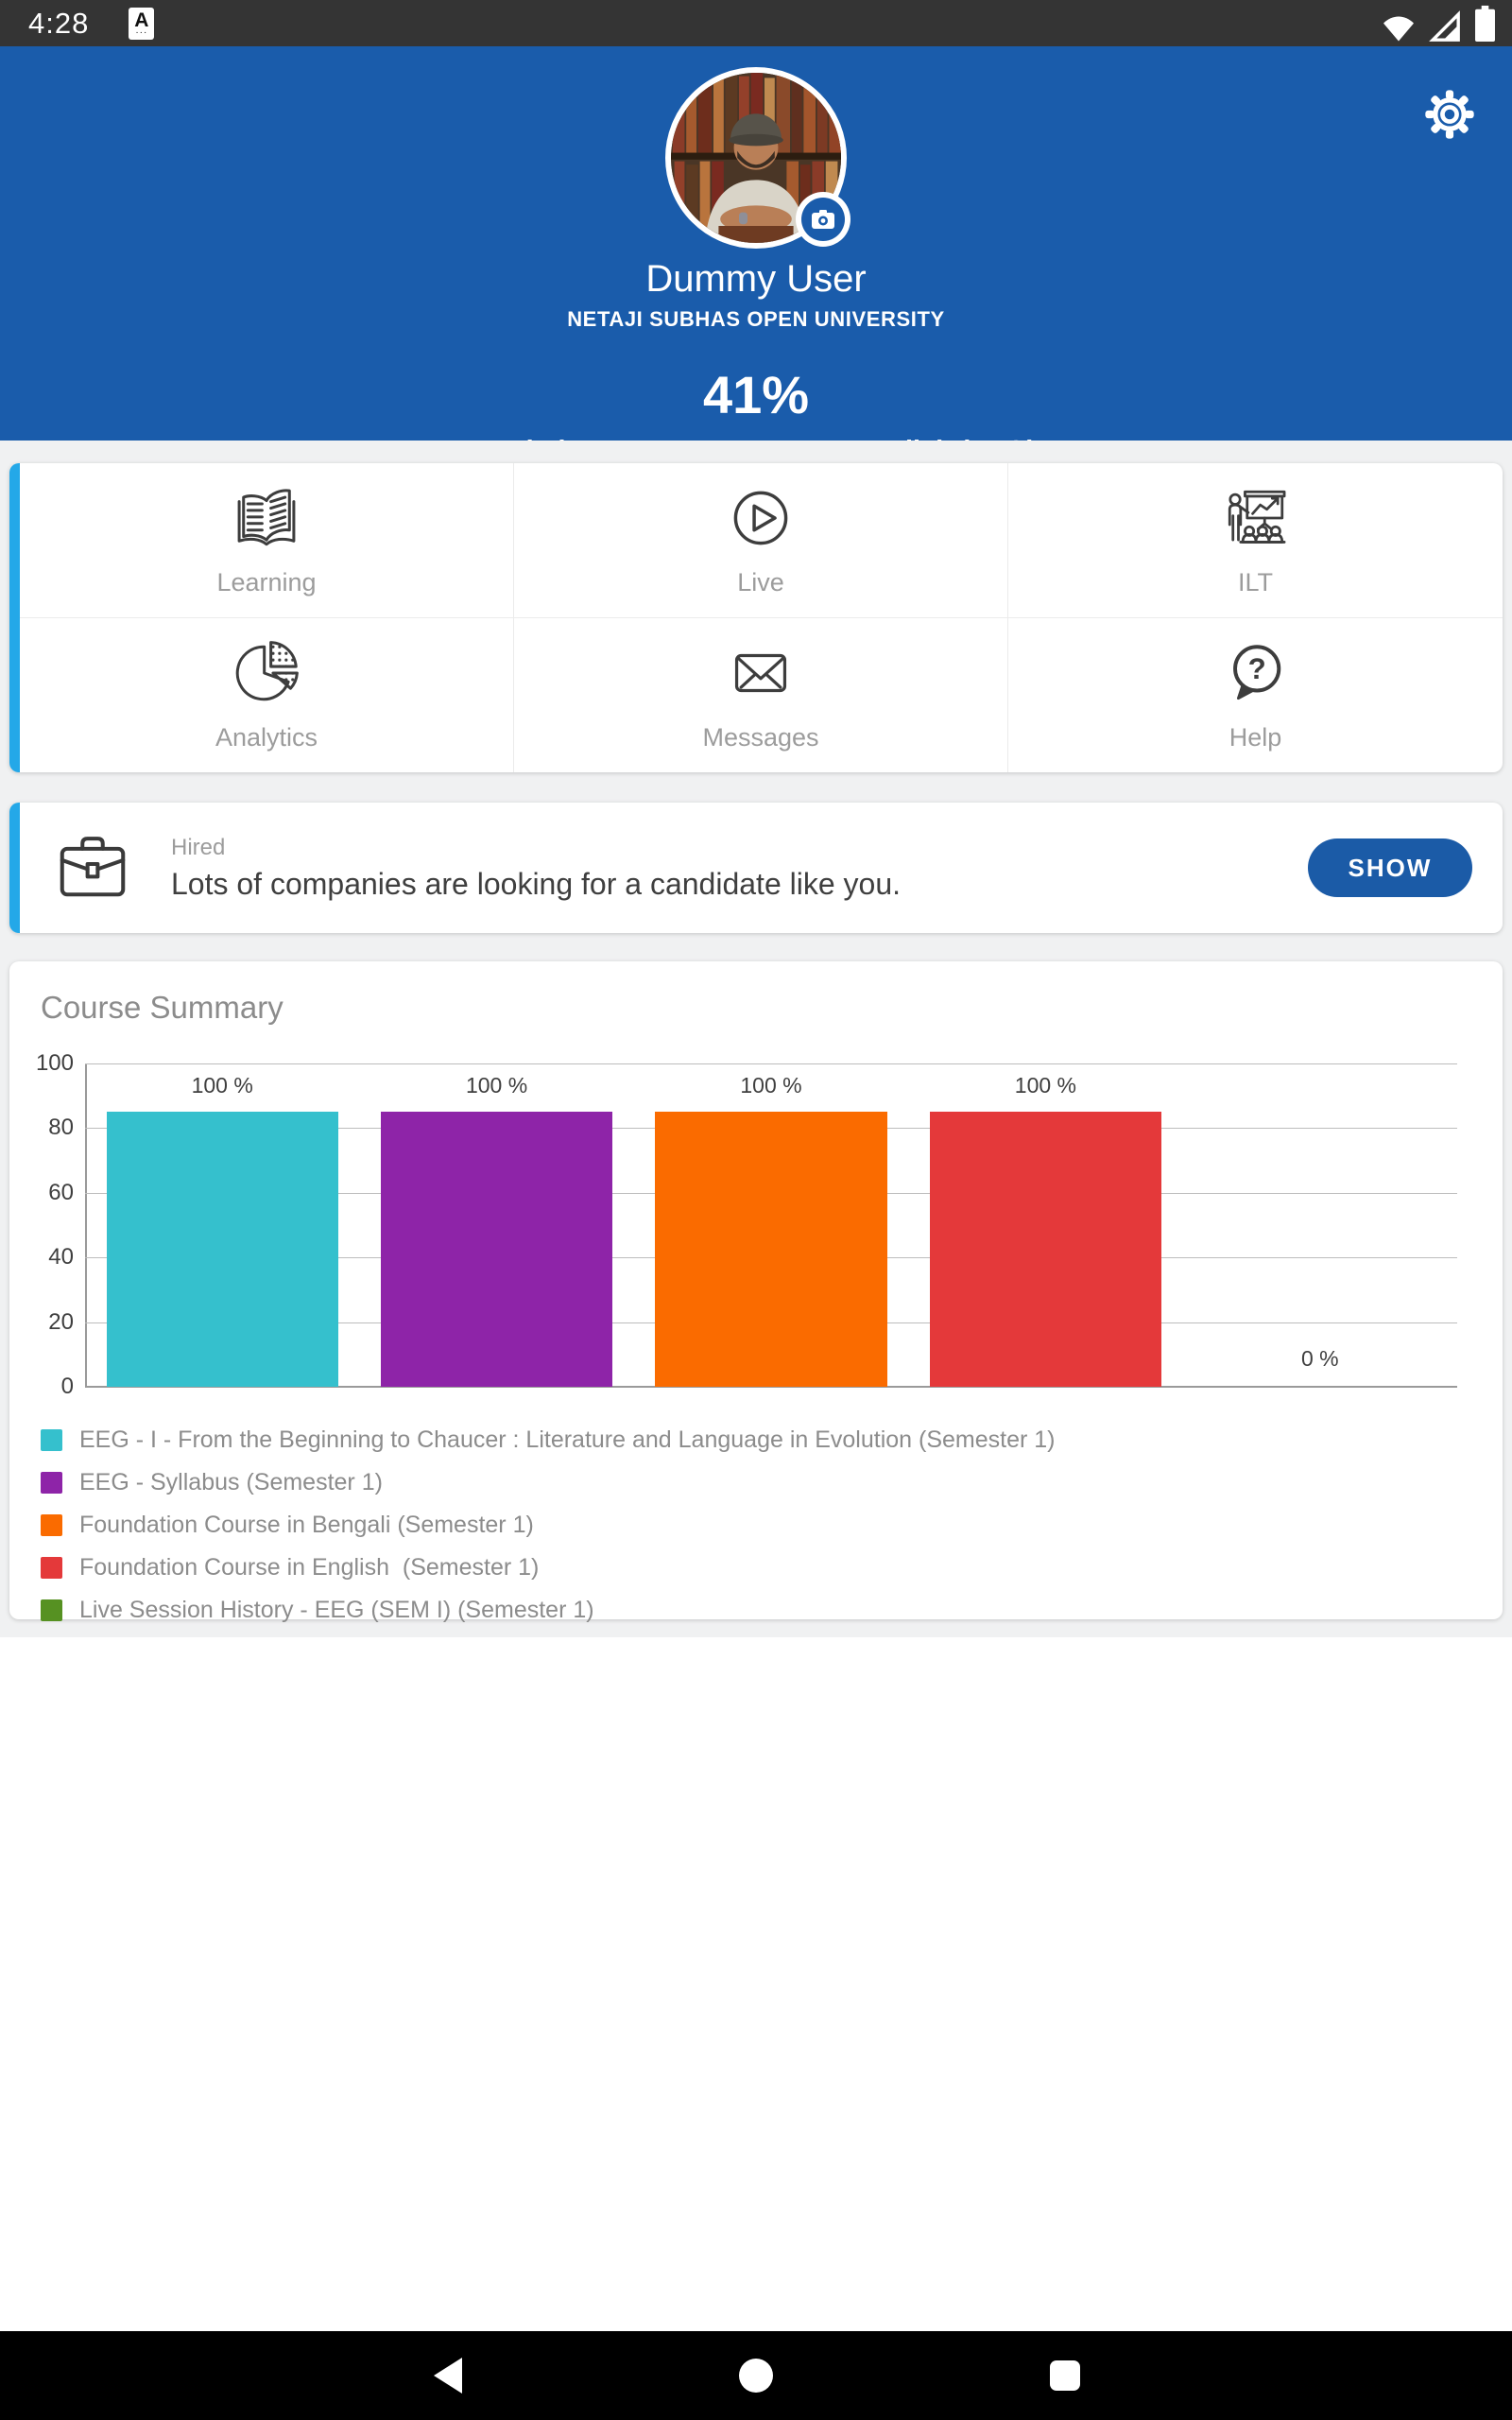 This screenshot has width=1512, height=2420. Describe the element at coordinates (61, 1192) in the screenshot. I see `chart-y-tick-label: 60` at that location.